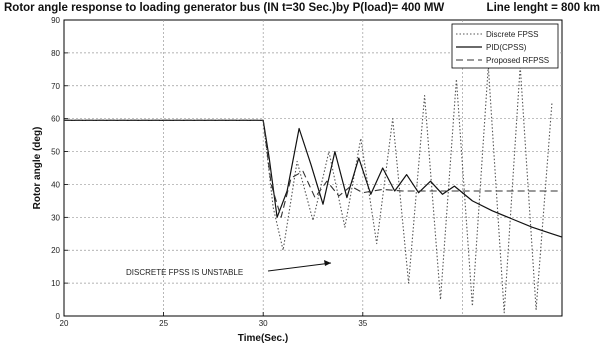 The width and height of the screenshot is (610, 351). What do you see at coordinates (362, 323) in the screenshot?
I see `x-tick-label: 35` at bounding box center [362, 323].